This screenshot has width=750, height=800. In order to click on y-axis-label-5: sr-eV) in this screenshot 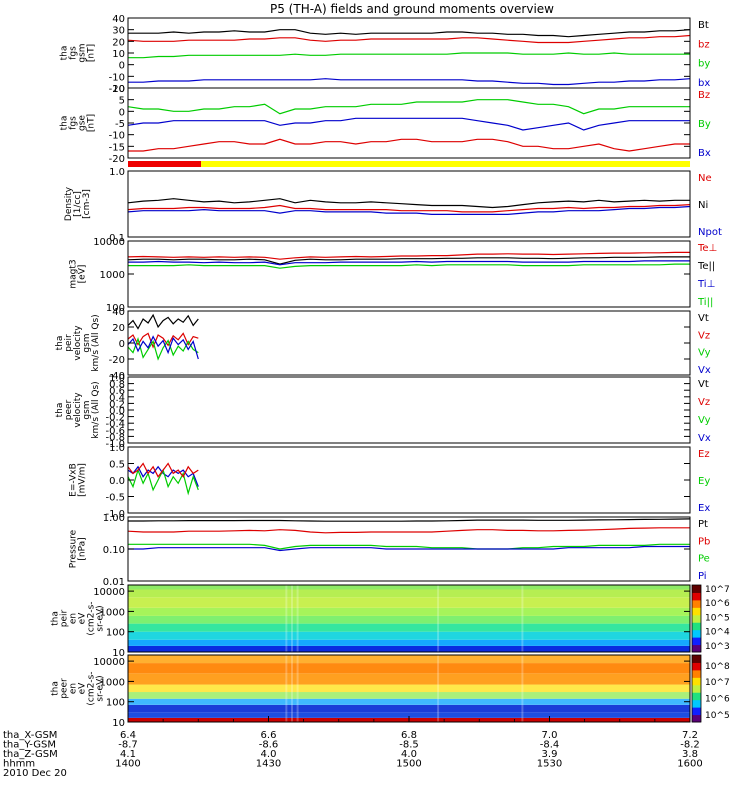, I will do `click(101, 618)`.